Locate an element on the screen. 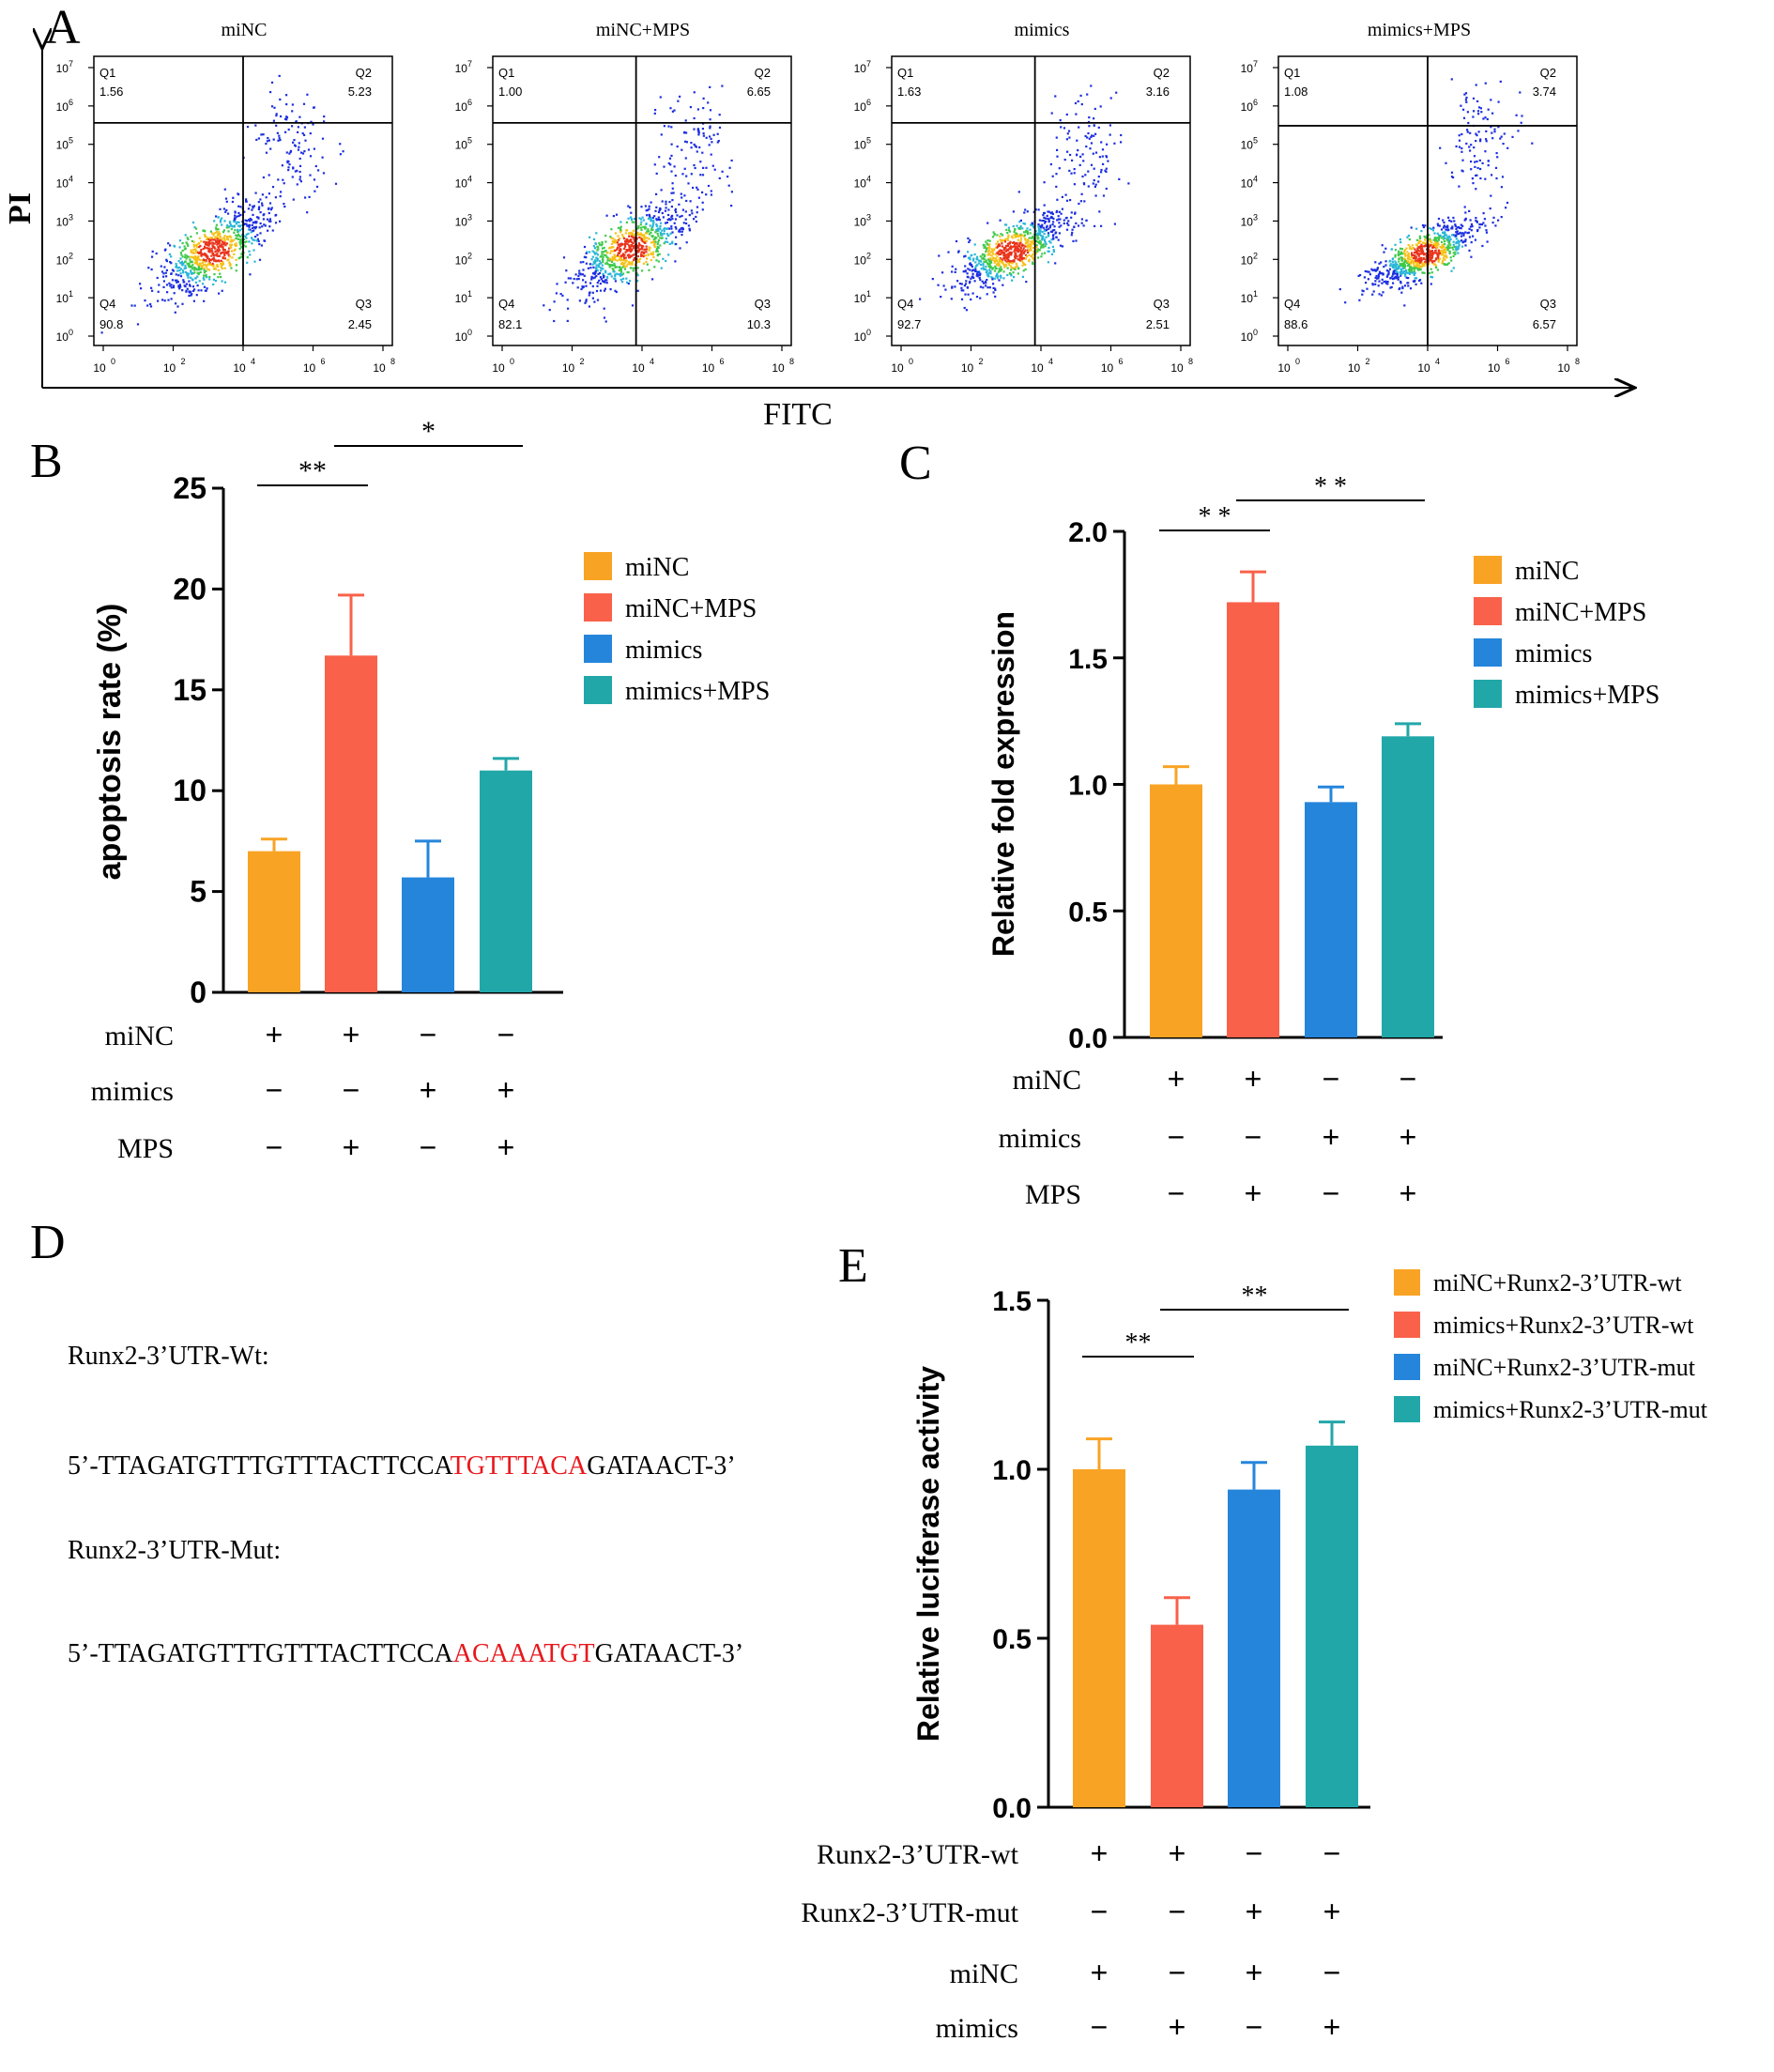 This screenshot has height=2072, width=1774. flow-y-tick-label: 10⁴ is located at coordinates (1250, 183).